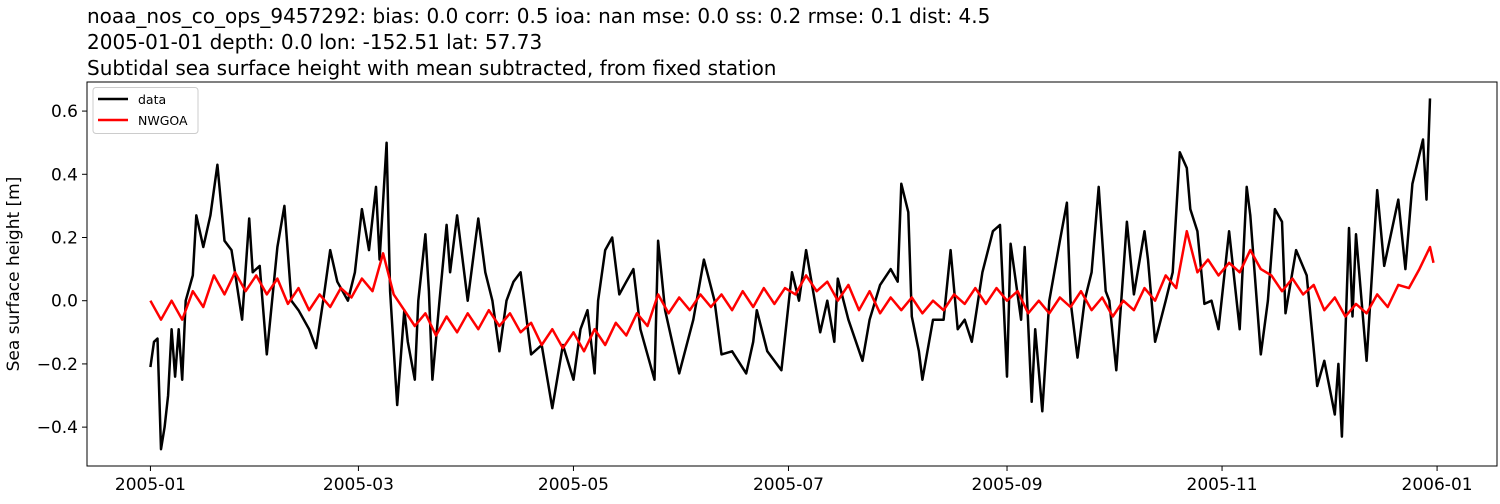  I want to click on y-tick-label: 0.6, so click(64, 112).